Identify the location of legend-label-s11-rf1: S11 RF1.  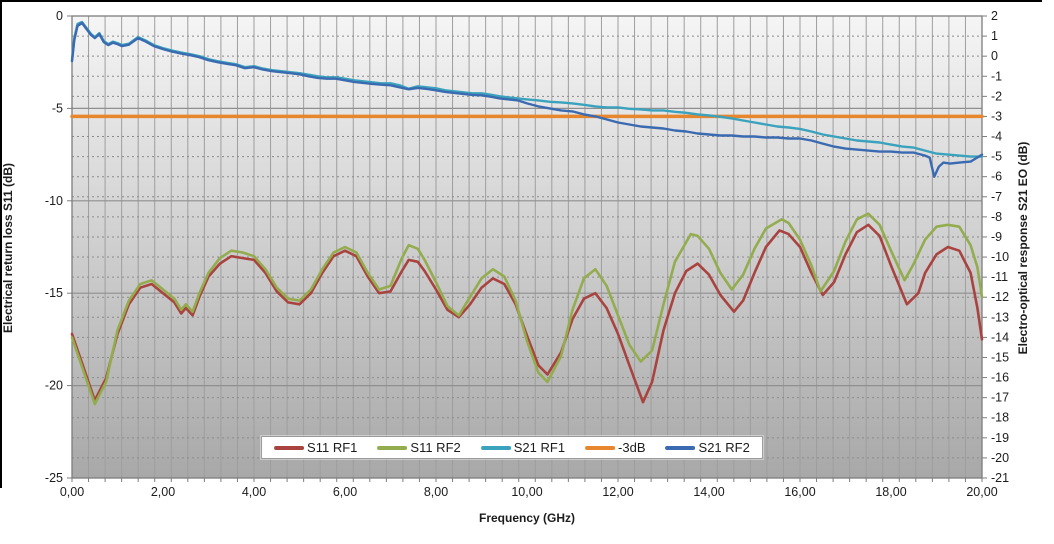
(332, 447).